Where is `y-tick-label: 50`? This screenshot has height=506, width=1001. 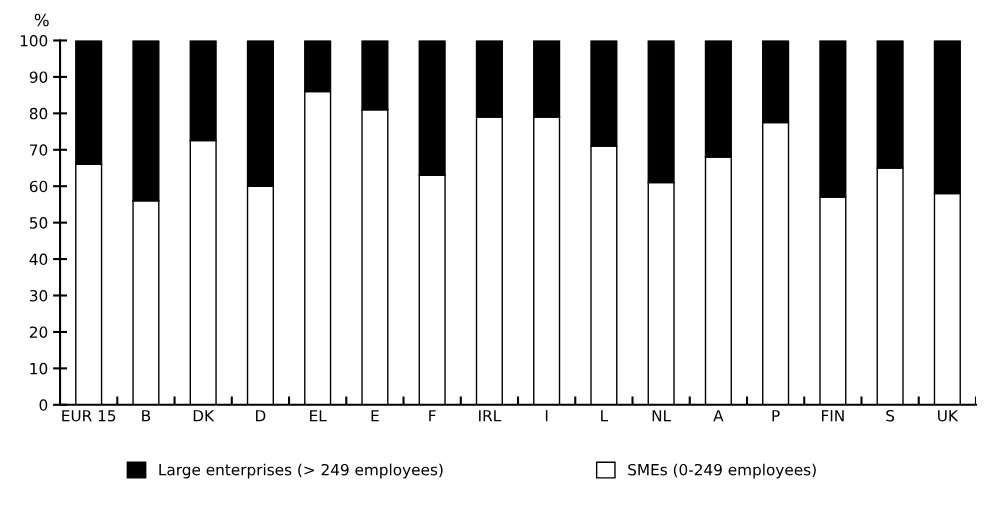
y-tick-label: 50 is located at coordinates (38, 223).